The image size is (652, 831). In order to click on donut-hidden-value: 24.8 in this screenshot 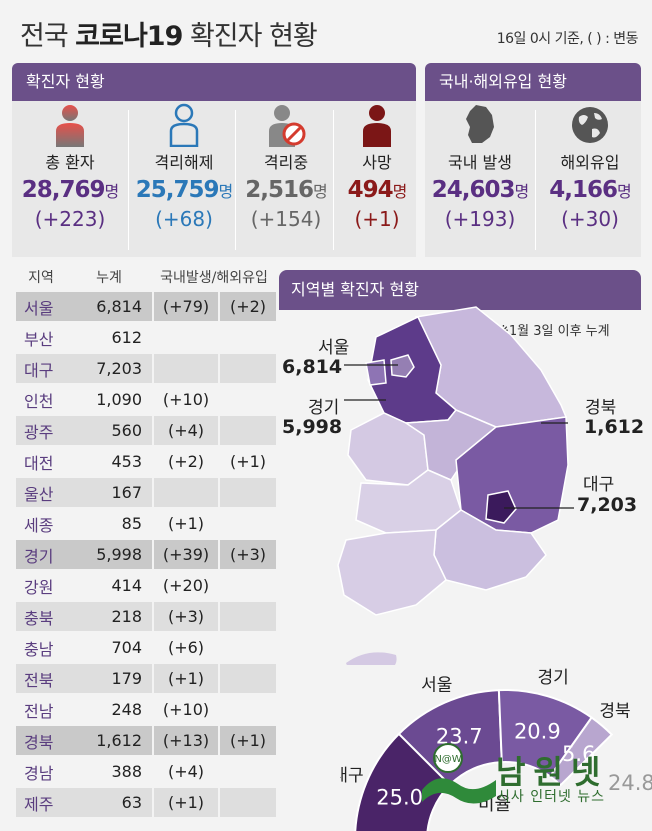, I will do `click(630, 783)`.